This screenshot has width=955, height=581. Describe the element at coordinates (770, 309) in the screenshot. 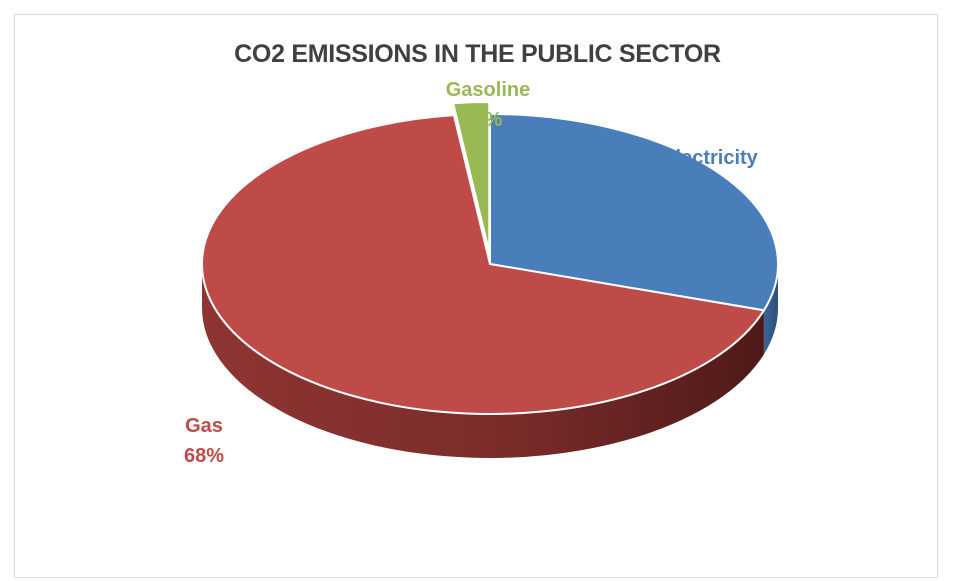

I see `pie-side-electricity` at that location.